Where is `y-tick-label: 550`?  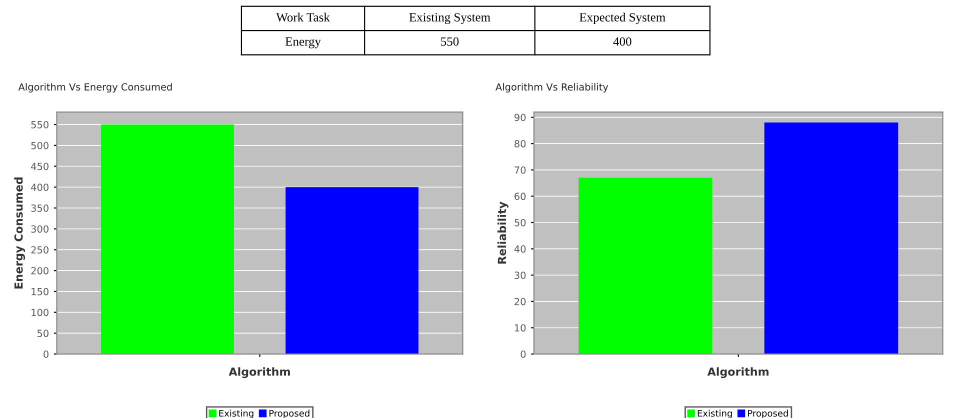
y-tick-label: 550 is located at coordinates (39, 124).